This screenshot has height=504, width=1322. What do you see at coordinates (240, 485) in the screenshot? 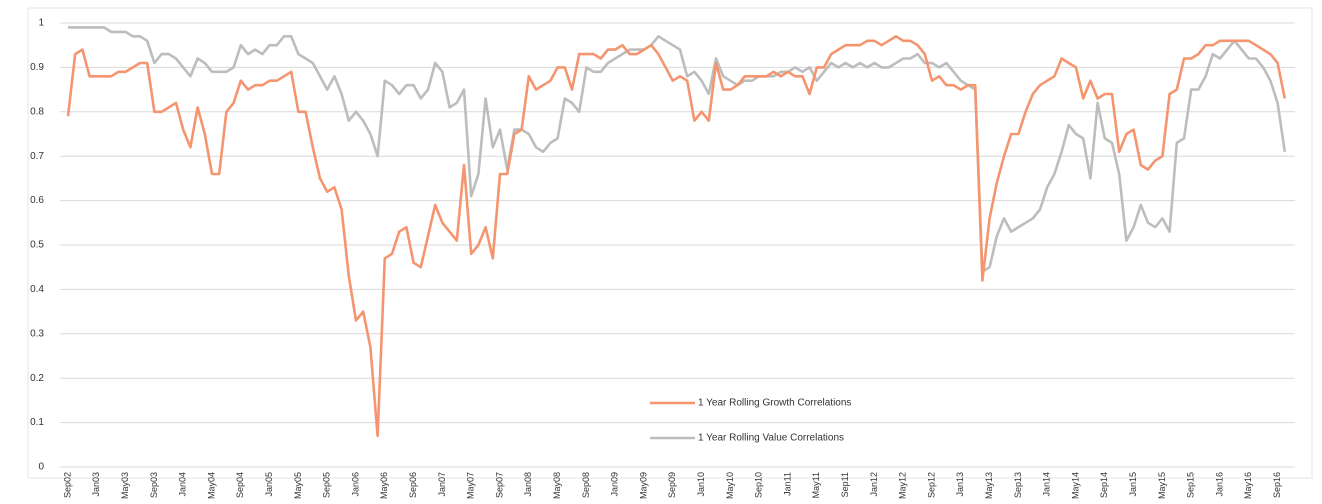
I see `x-tick-label: Sep04` at bounding box center [240, 485].